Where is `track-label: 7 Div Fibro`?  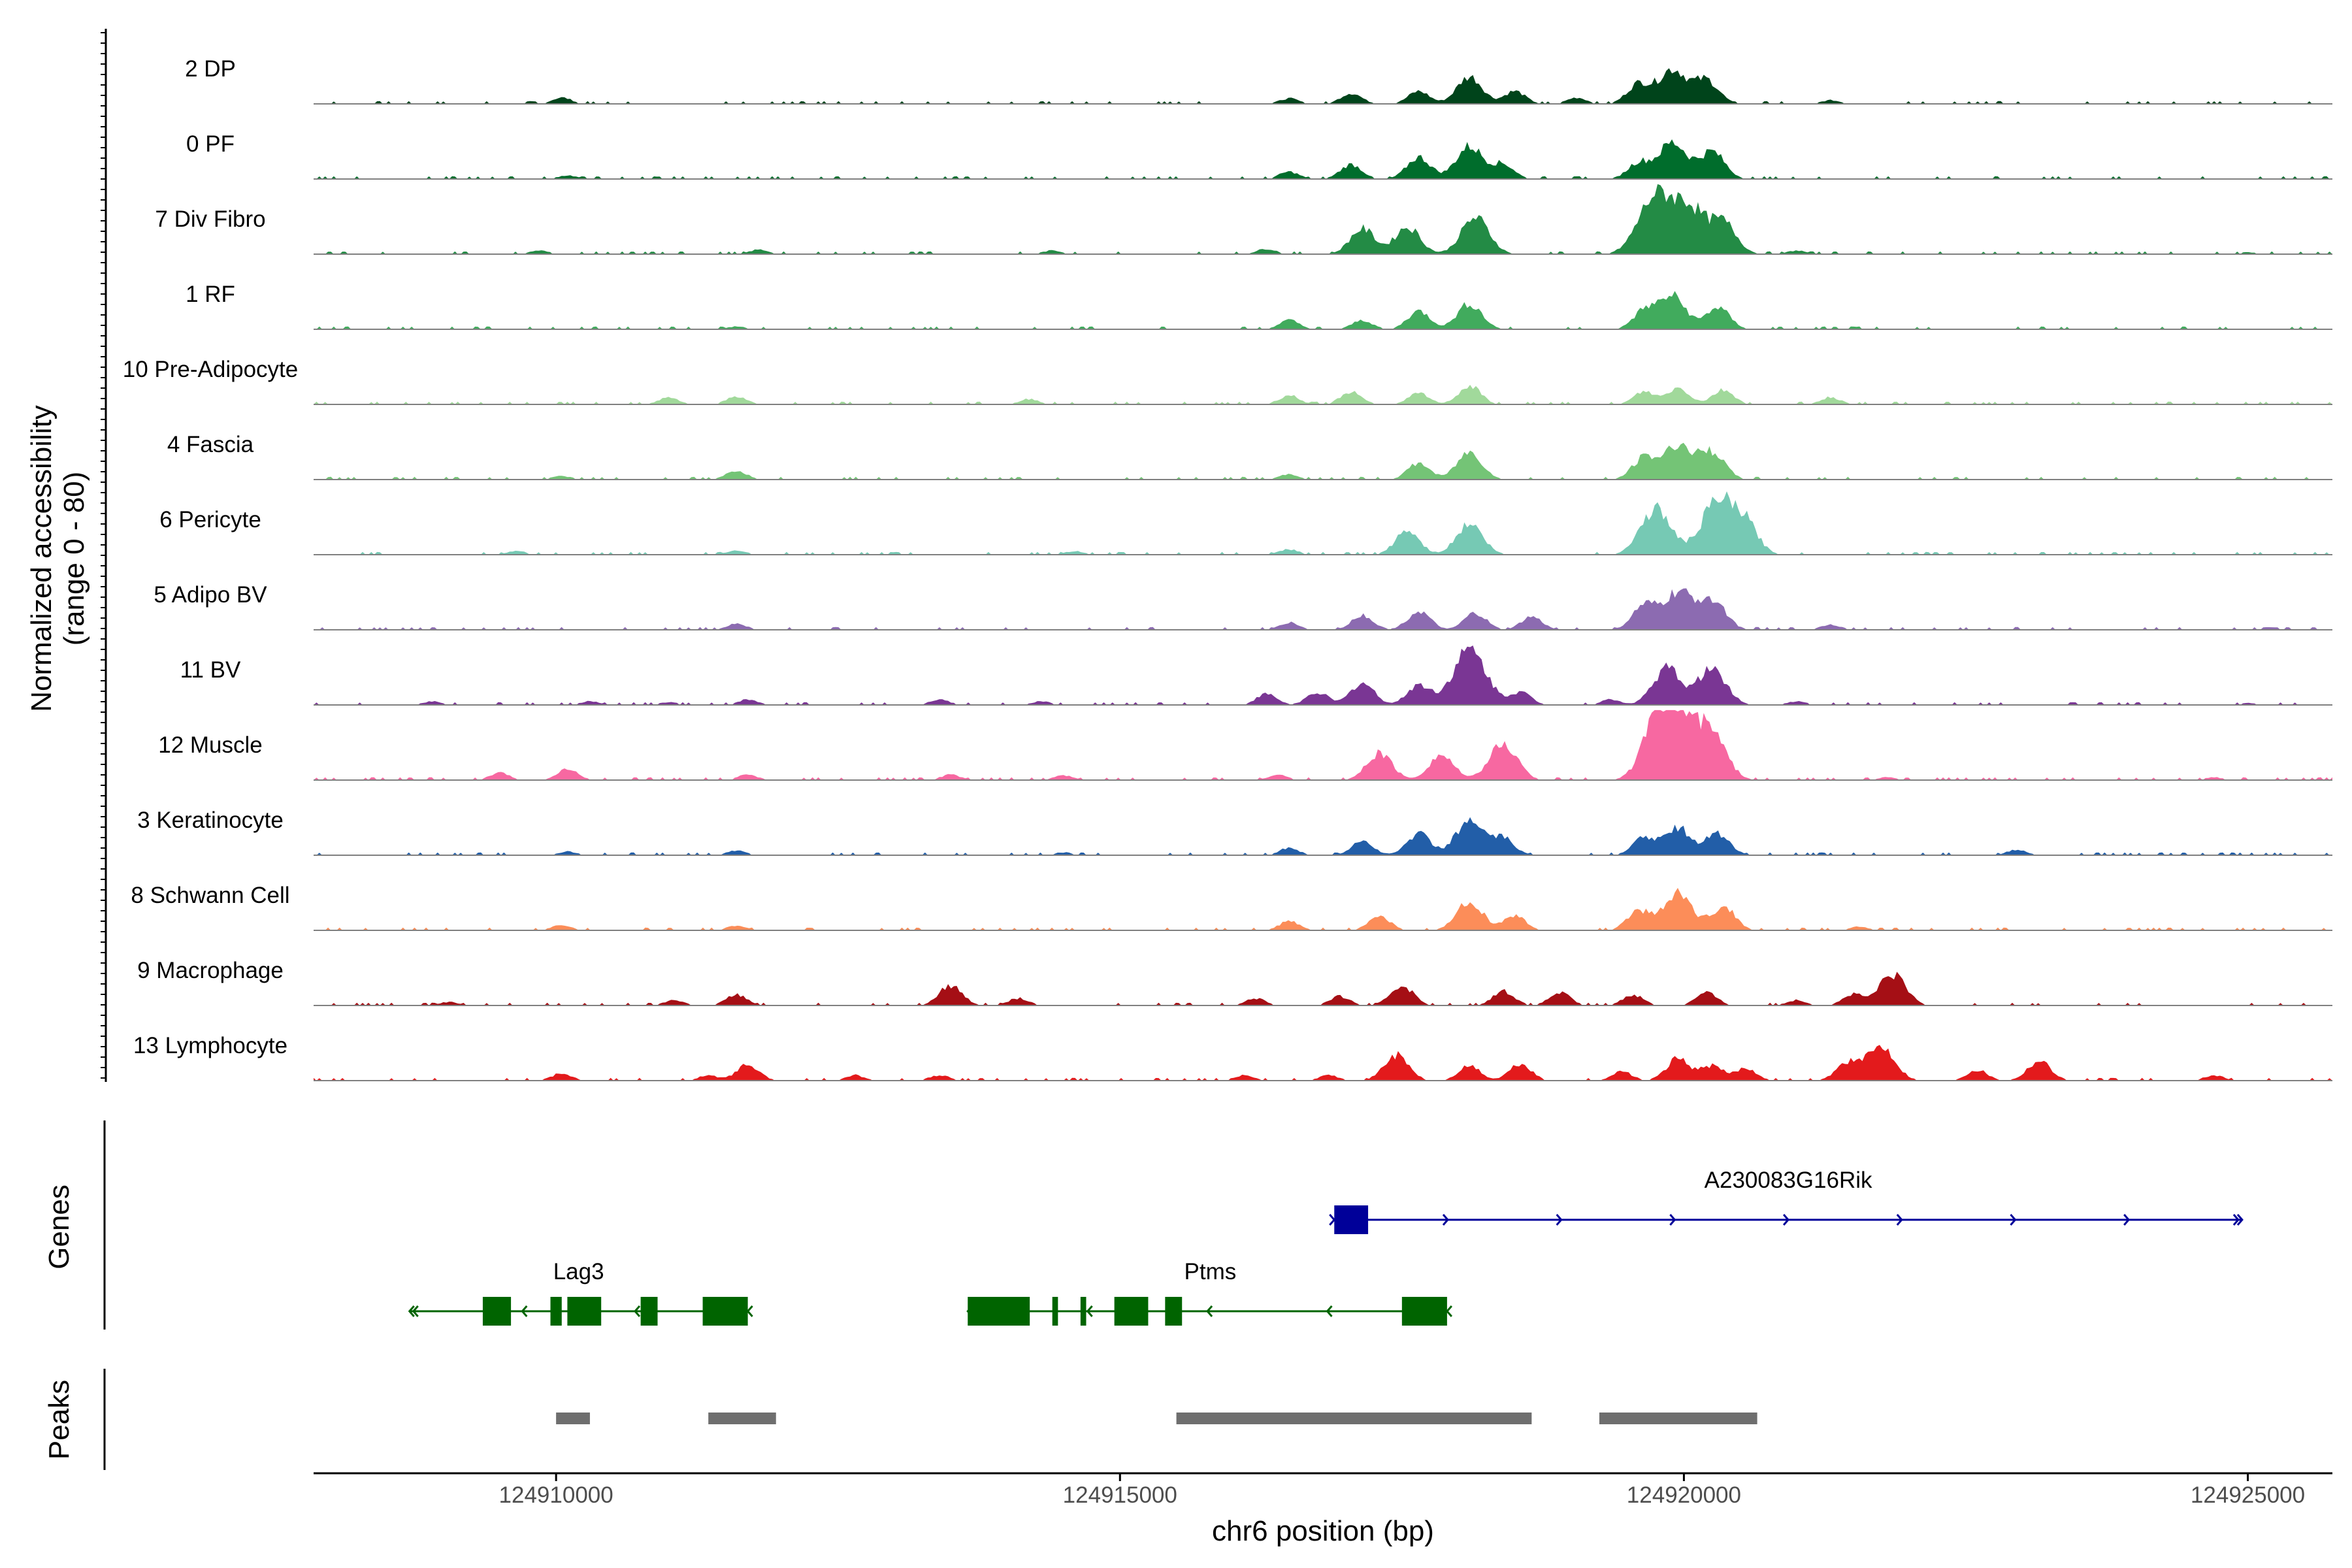
track-label: 7 Div Fibro is located at coordinates (210, 219).